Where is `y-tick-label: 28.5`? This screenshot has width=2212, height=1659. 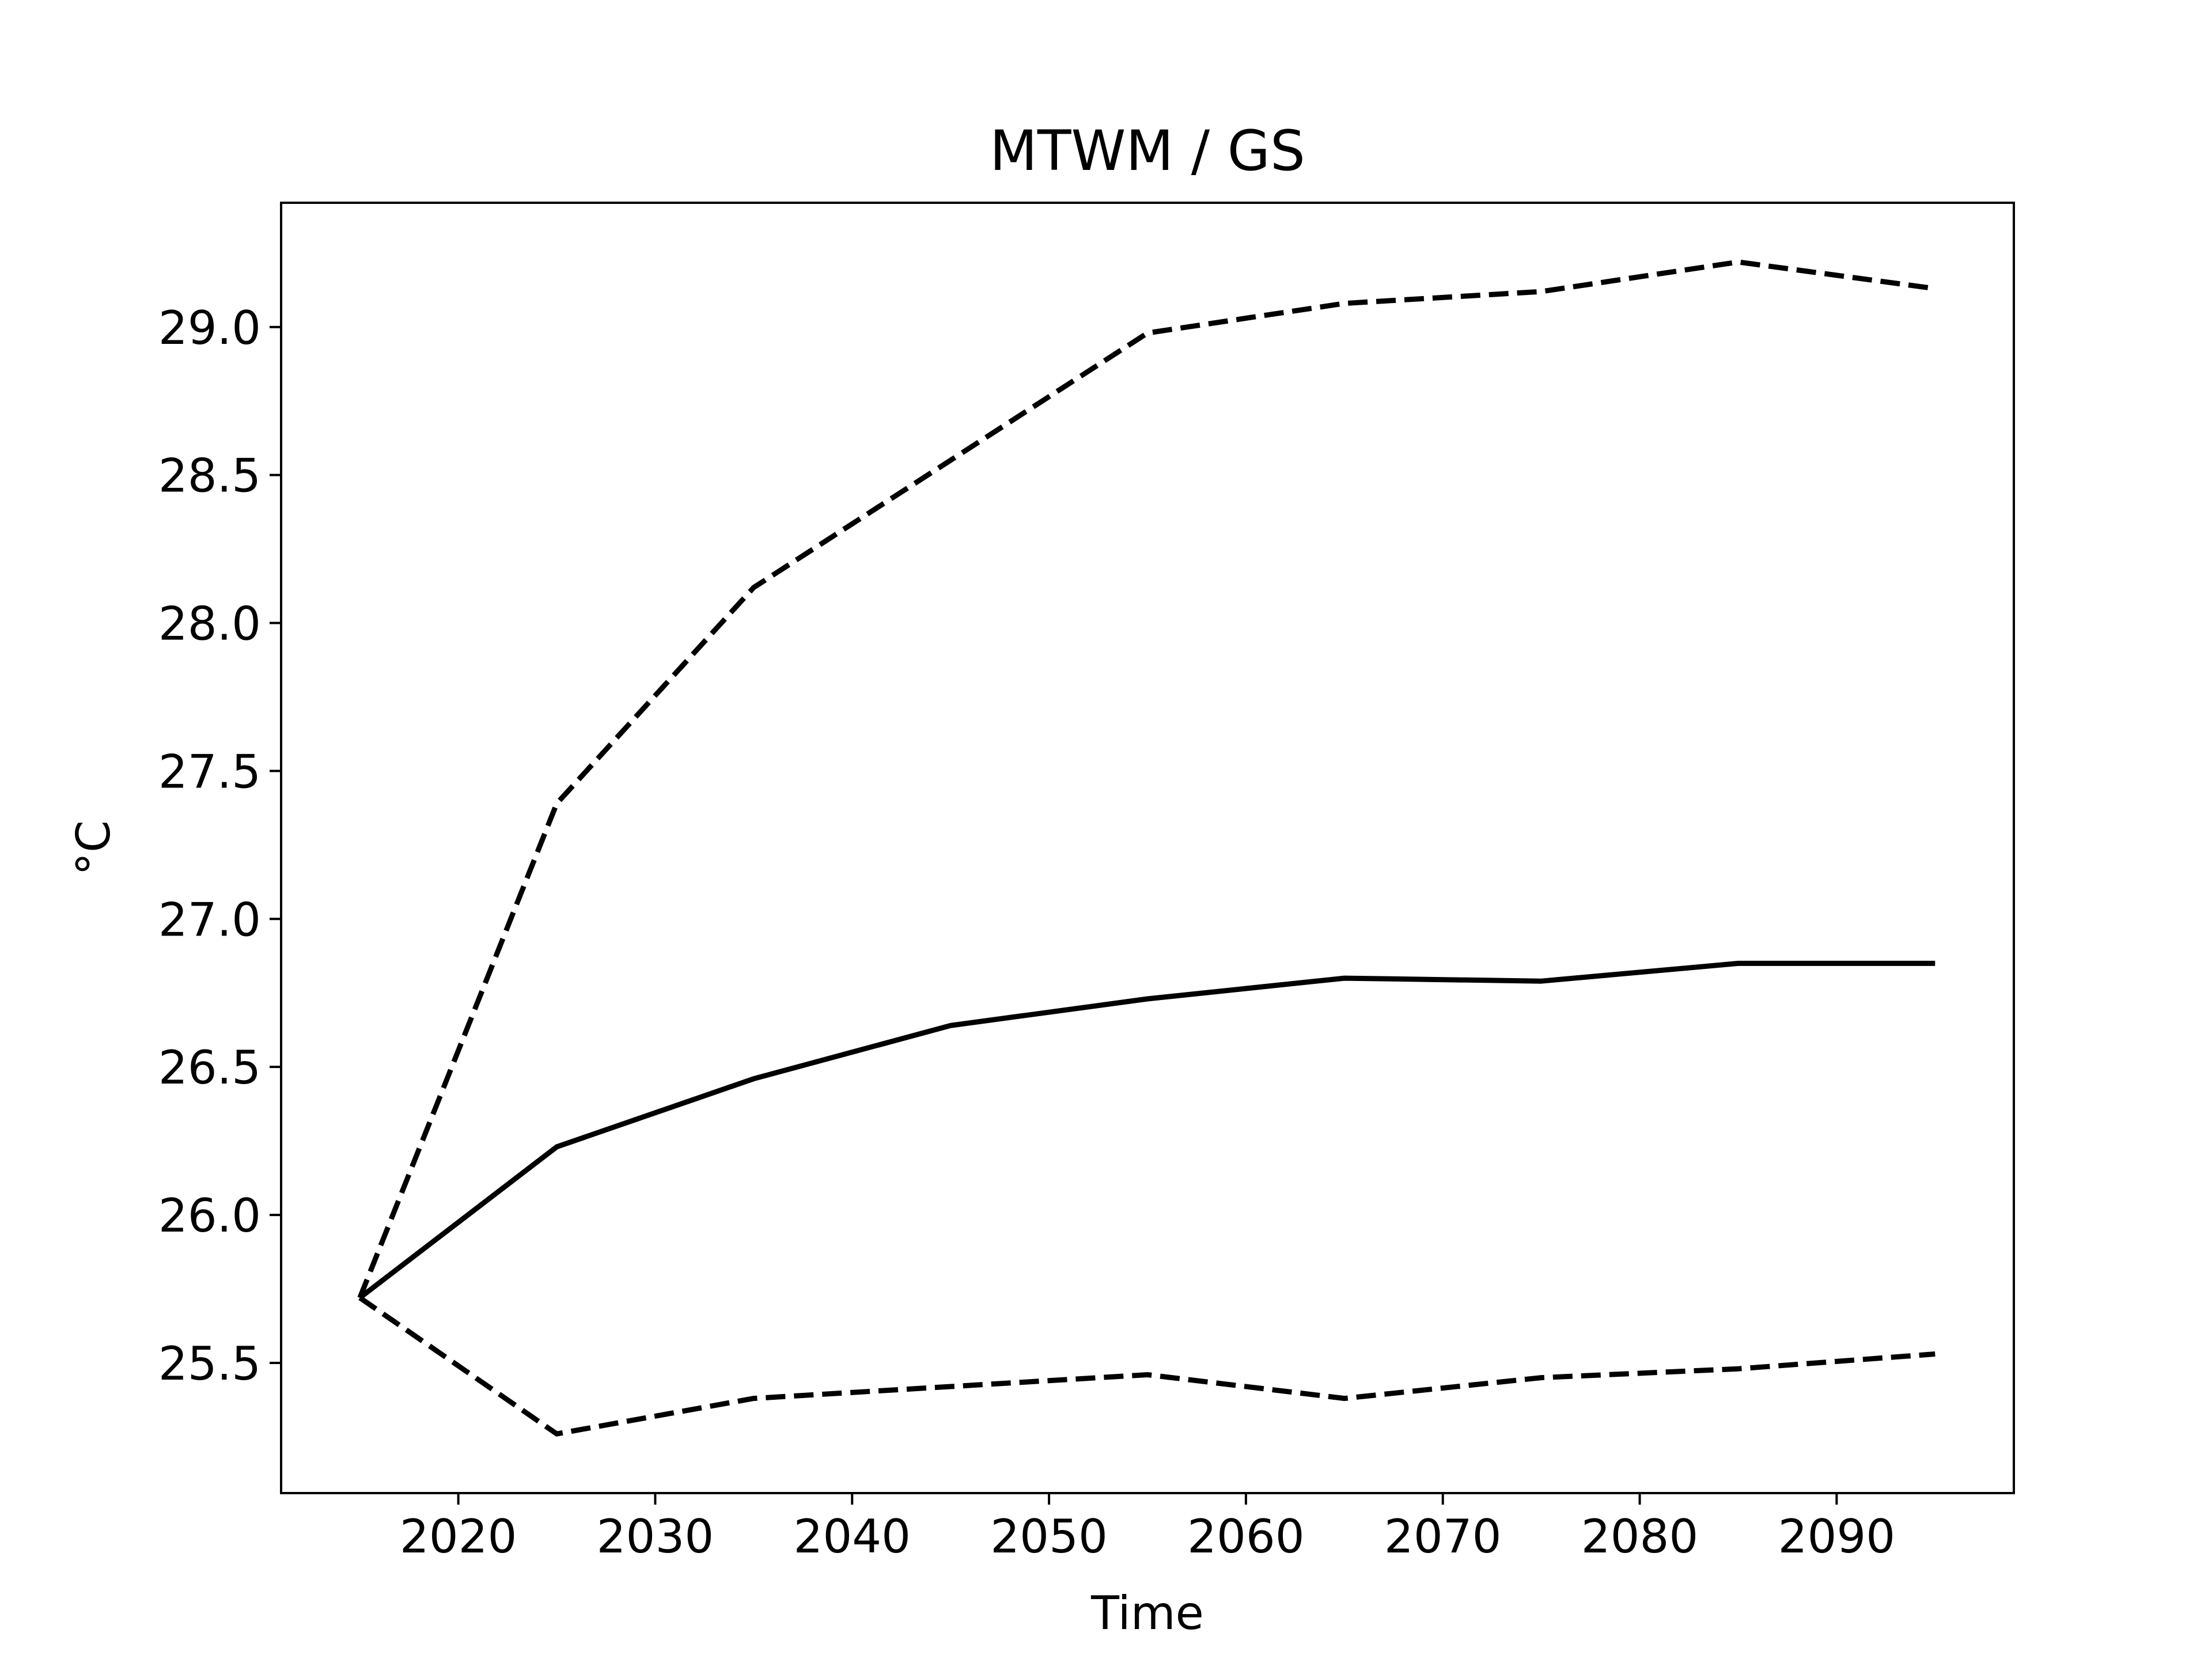 y-tick-label: 28.5 is located at coordinates (209, 476).